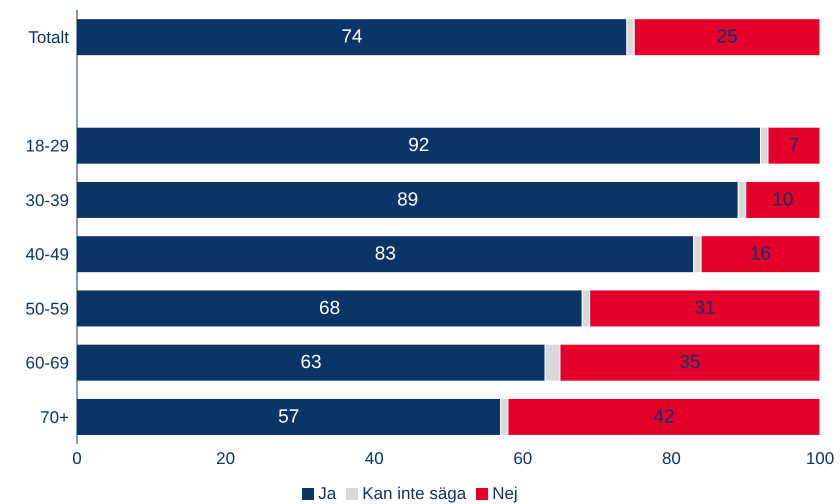 This screenshot has height=504, width=840. Describe the element at coordinates (820, 458) in the screenshot. I see `x-tick-label: 100` at that location.